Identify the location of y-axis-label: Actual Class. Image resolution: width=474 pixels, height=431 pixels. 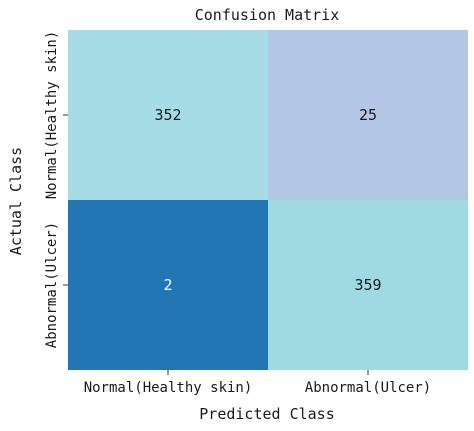
(16, 201).